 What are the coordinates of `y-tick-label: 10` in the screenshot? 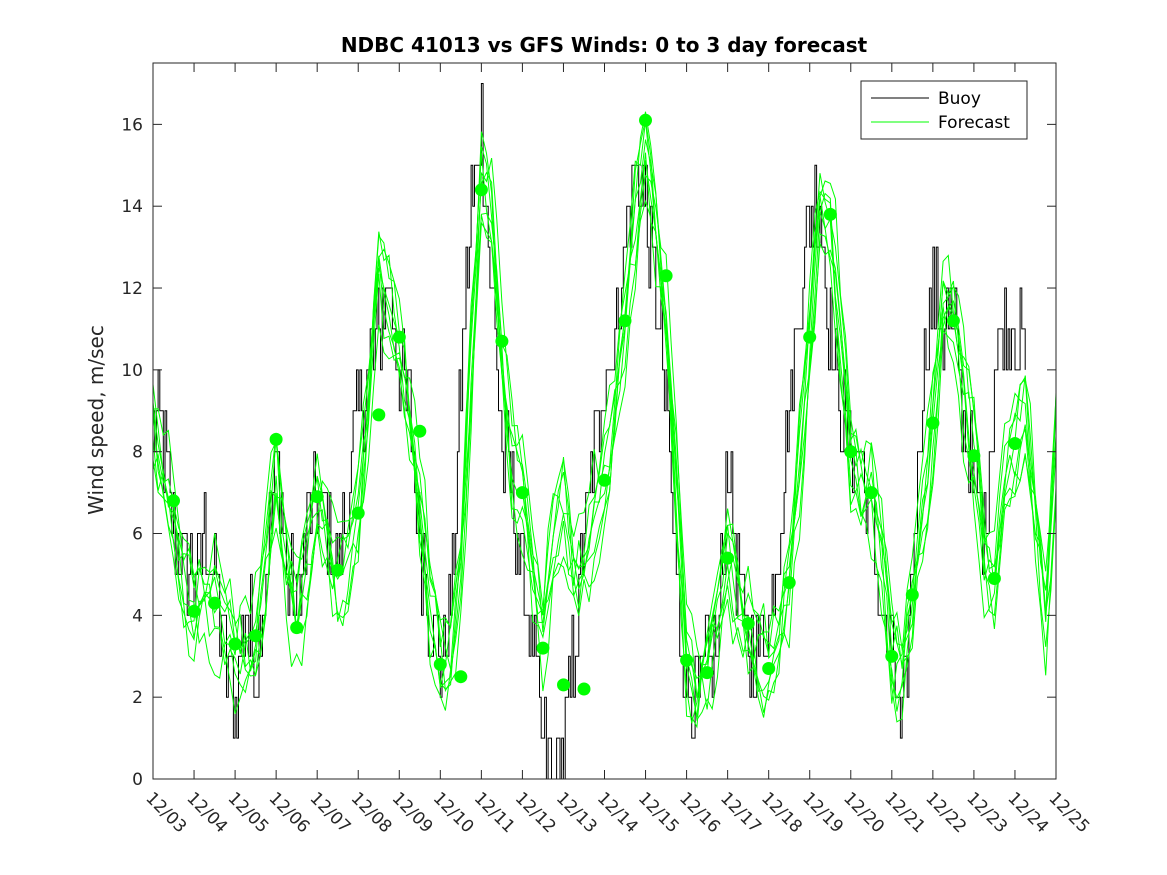 It's located at (132, 371).